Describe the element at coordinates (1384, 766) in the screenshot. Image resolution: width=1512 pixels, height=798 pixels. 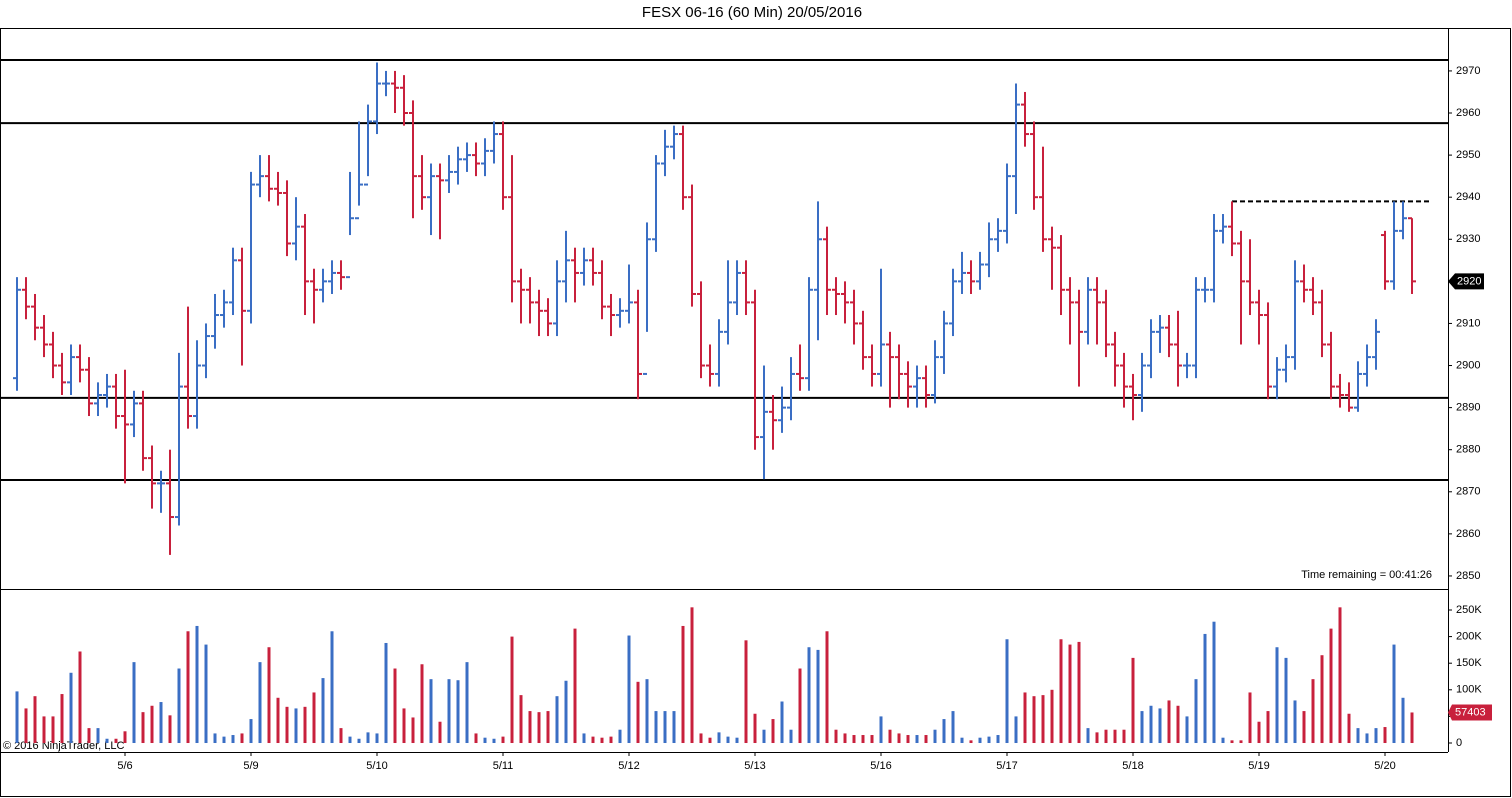
I see `x-tick-label: 5/20` at that location.